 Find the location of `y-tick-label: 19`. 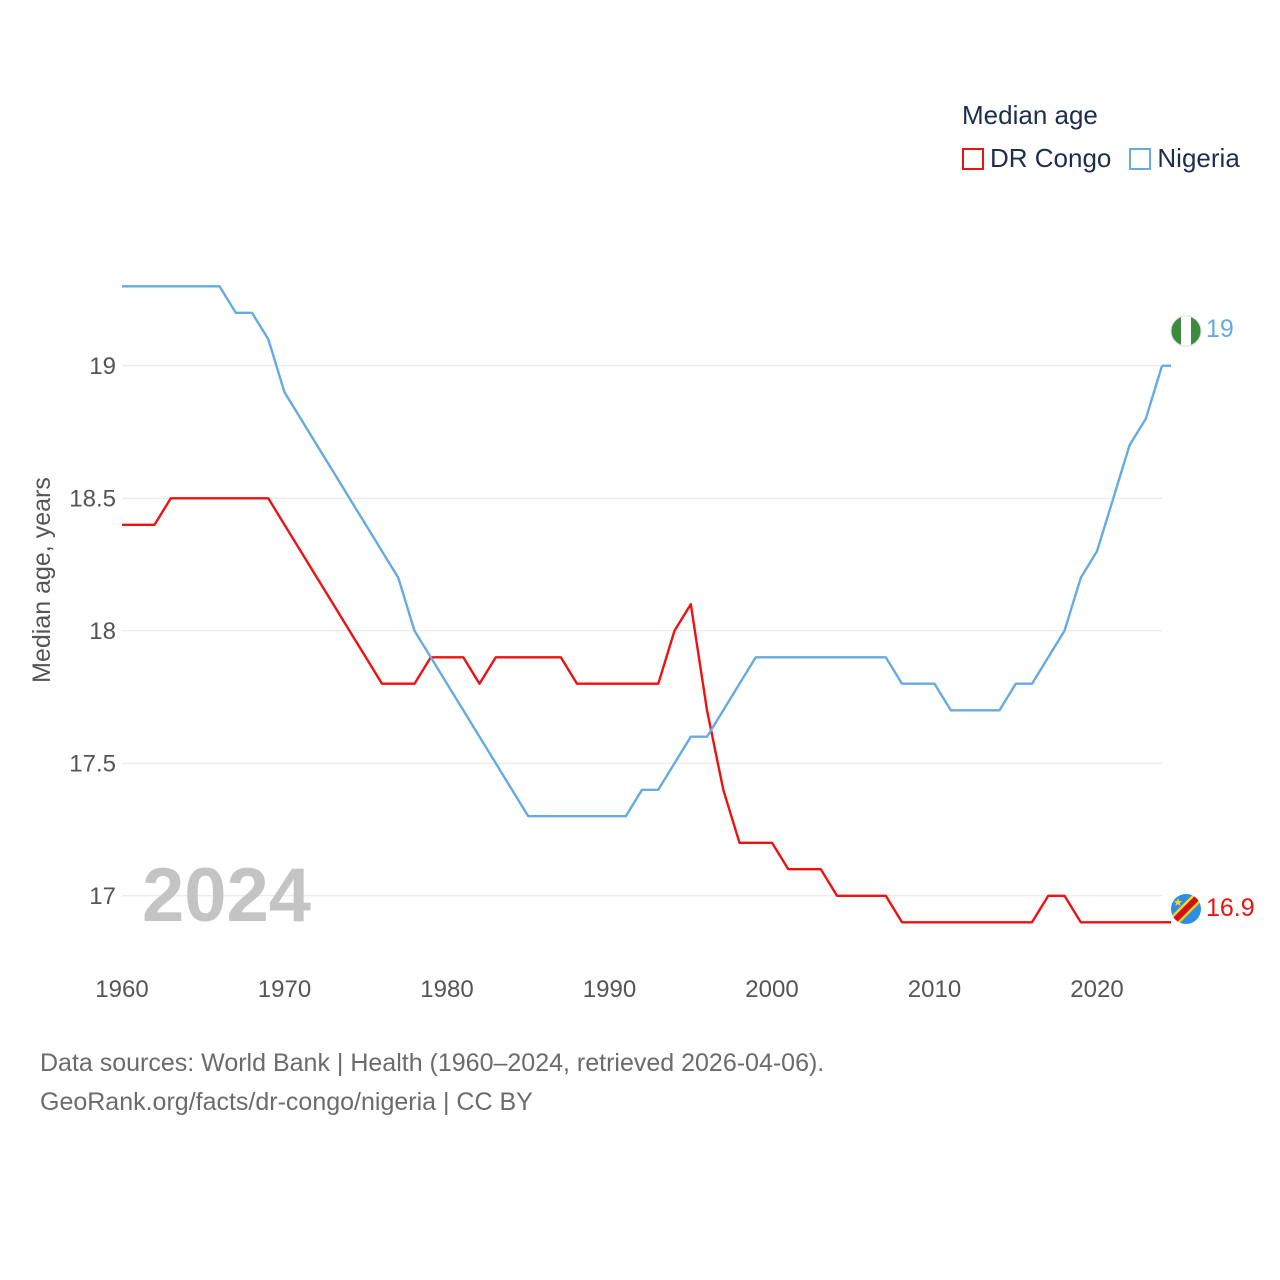

y-tick-label: 19 is located at coordinates (102, 366).